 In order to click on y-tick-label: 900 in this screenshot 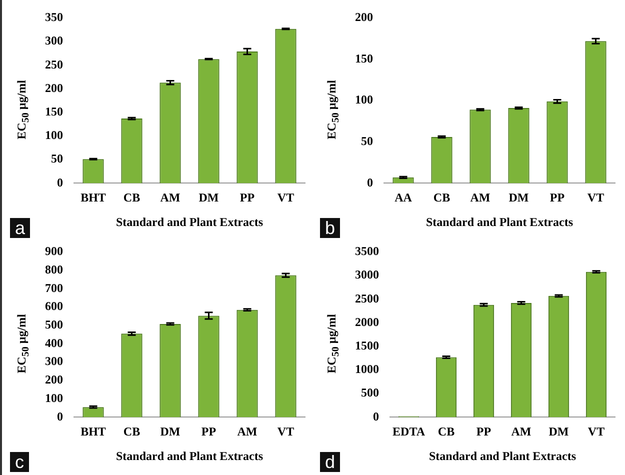, I will do `click(54, 251)`.